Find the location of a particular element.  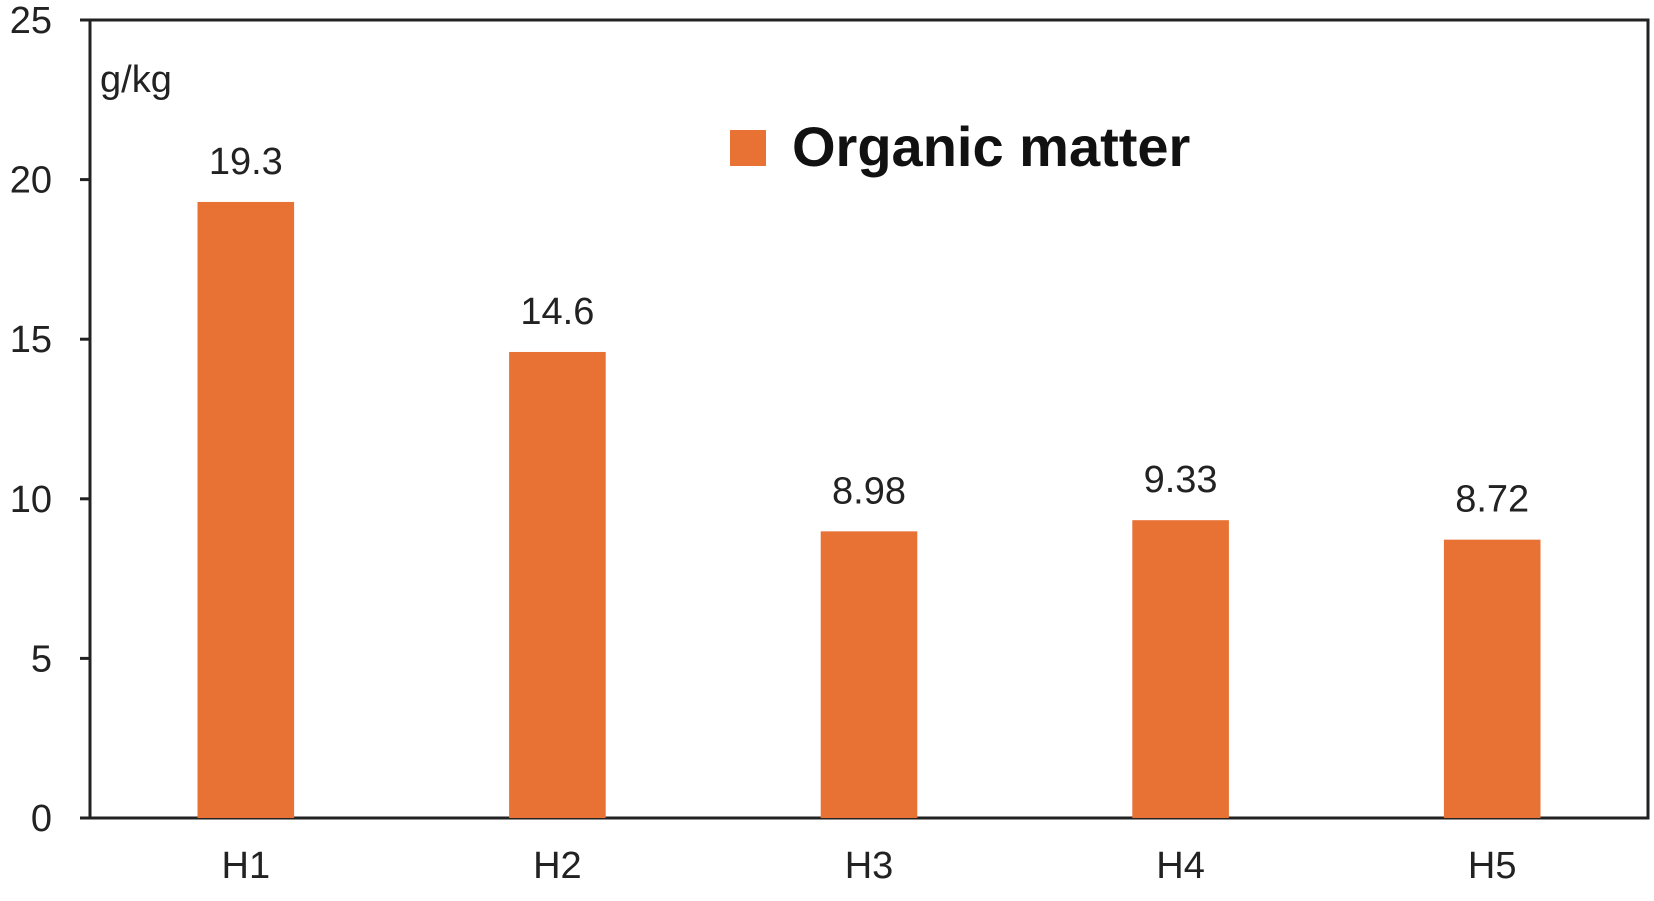

y-tick-label: 15 is located at coordinates (31, 340).